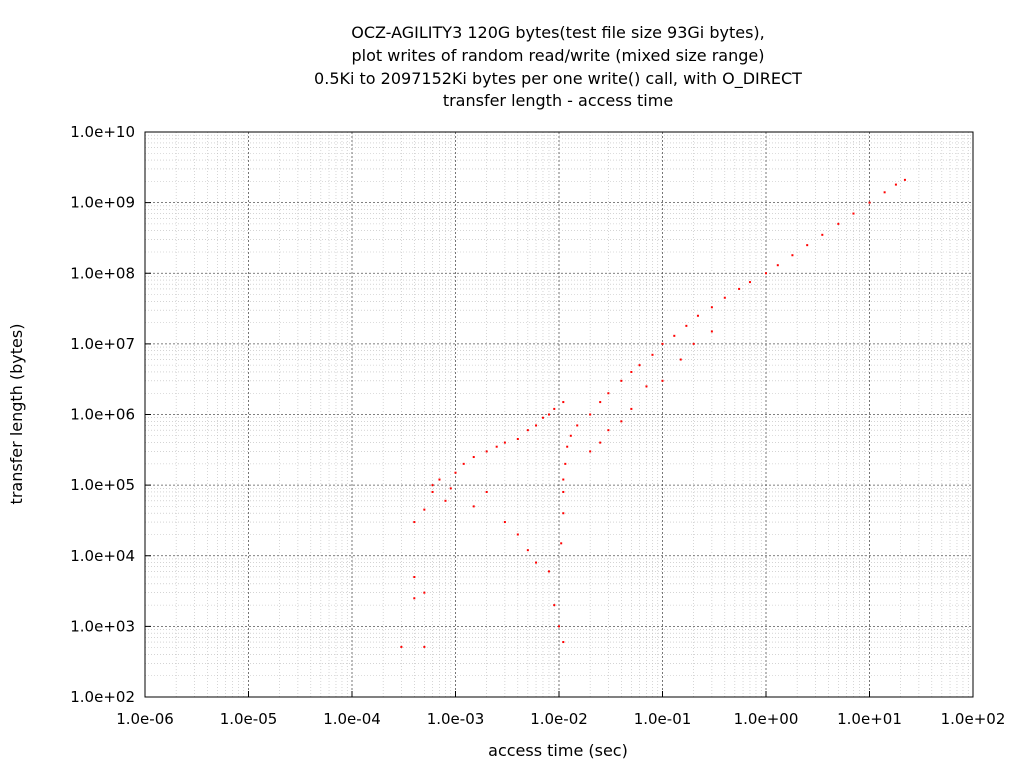 The width and height of the screenshot is (1024, 768). Describe the element at coordinates (558, 100) in the screenshot. I see `chart-title-line-4: transfer length - access time` at that location.